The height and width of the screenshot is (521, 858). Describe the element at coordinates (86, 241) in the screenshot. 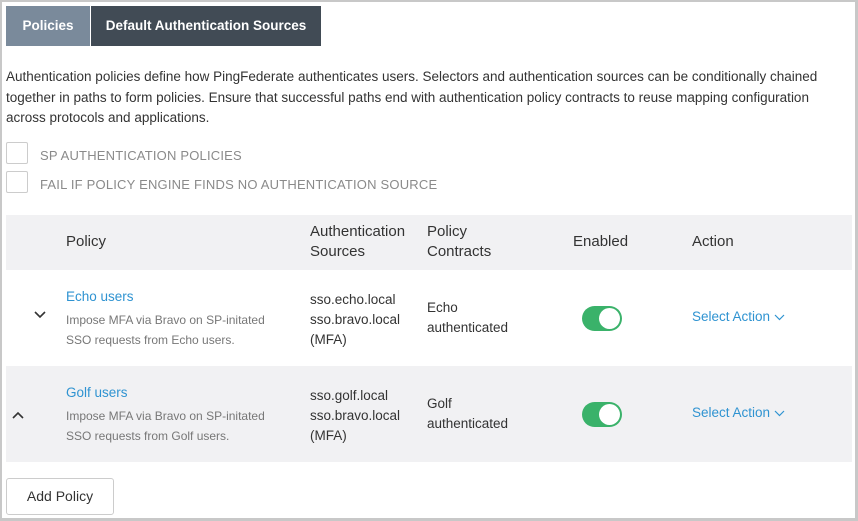

I see `header-policy: Policy` at that location.